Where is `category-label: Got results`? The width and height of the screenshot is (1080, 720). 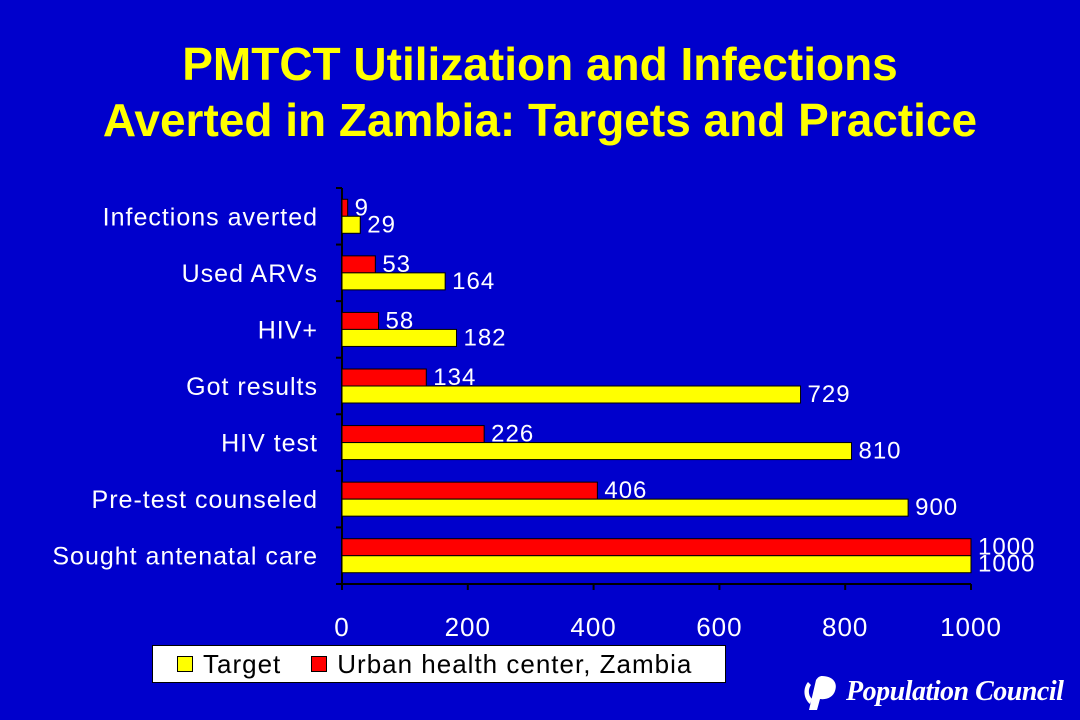 category-label: Got results is located at coordinates (252, 387).